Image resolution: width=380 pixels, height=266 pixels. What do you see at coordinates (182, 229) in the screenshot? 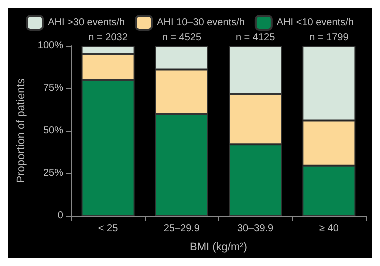
I see `x-tick-label: 25–29.9` at bounding box center [182, 229].